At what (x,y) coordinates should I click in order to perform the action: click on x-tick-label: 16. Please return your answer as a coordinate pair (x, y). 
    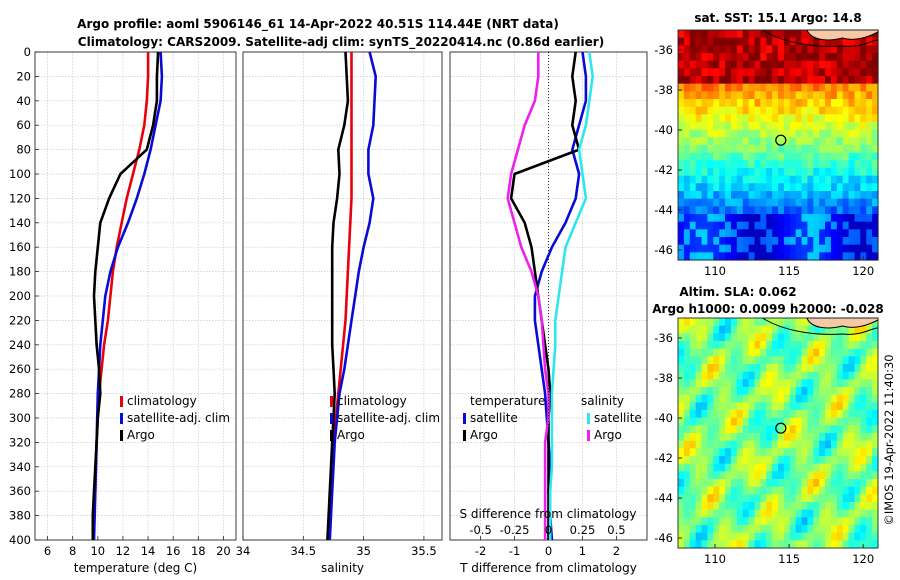
    Looking at the image, I should click on (173, 551).